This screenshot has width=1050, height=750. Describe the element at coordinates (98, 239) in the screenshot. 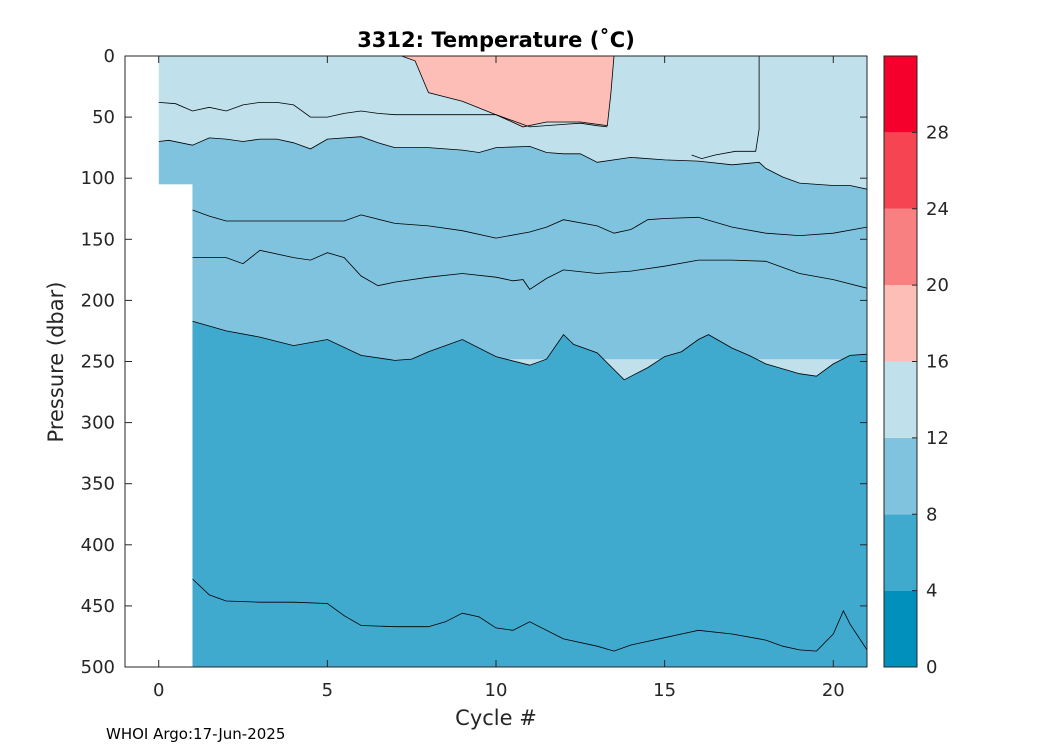

I see `y-tick-label: 150` at that location.